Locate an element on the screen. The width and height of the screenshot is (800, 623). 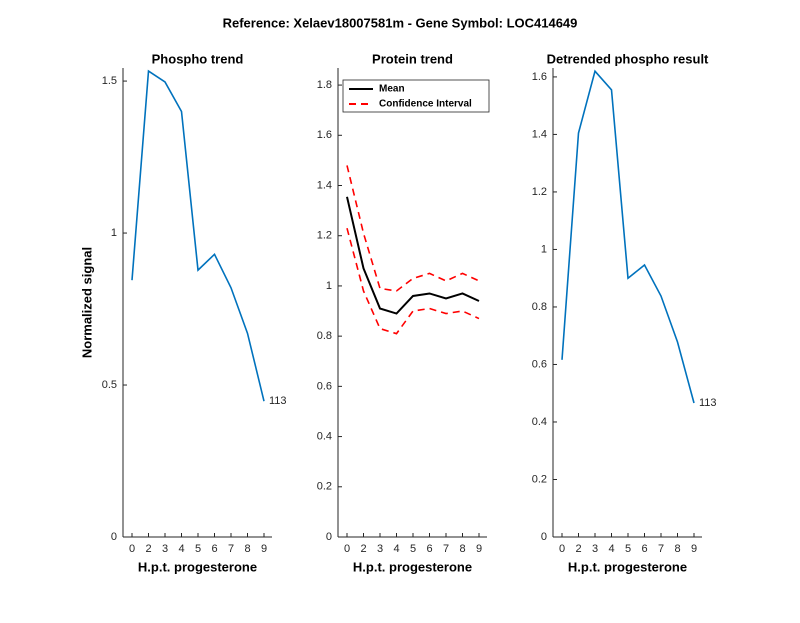
legend-box is located at coordinates (416, 96).